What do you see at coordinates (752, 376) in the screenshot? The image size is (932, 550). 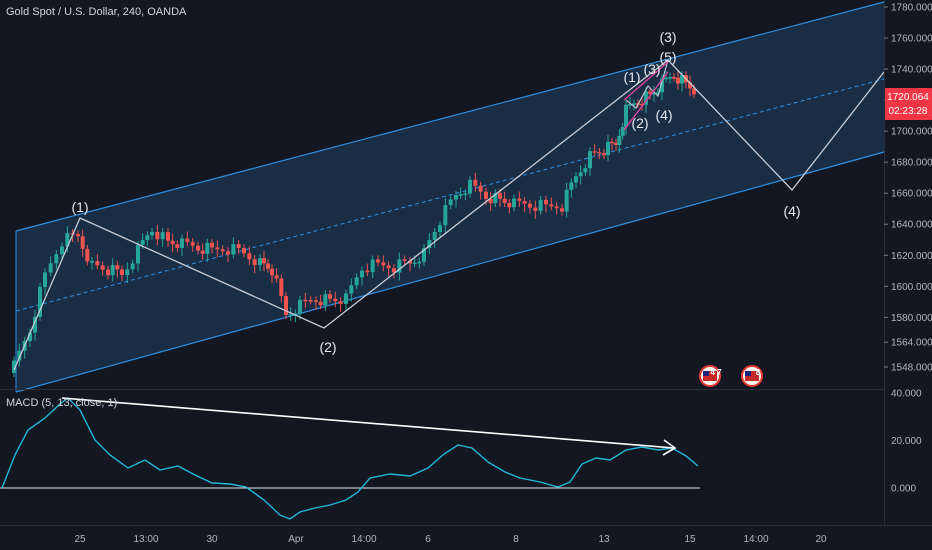 I see `us-flag-event-icon: 8` at bounding box center [752, 376].